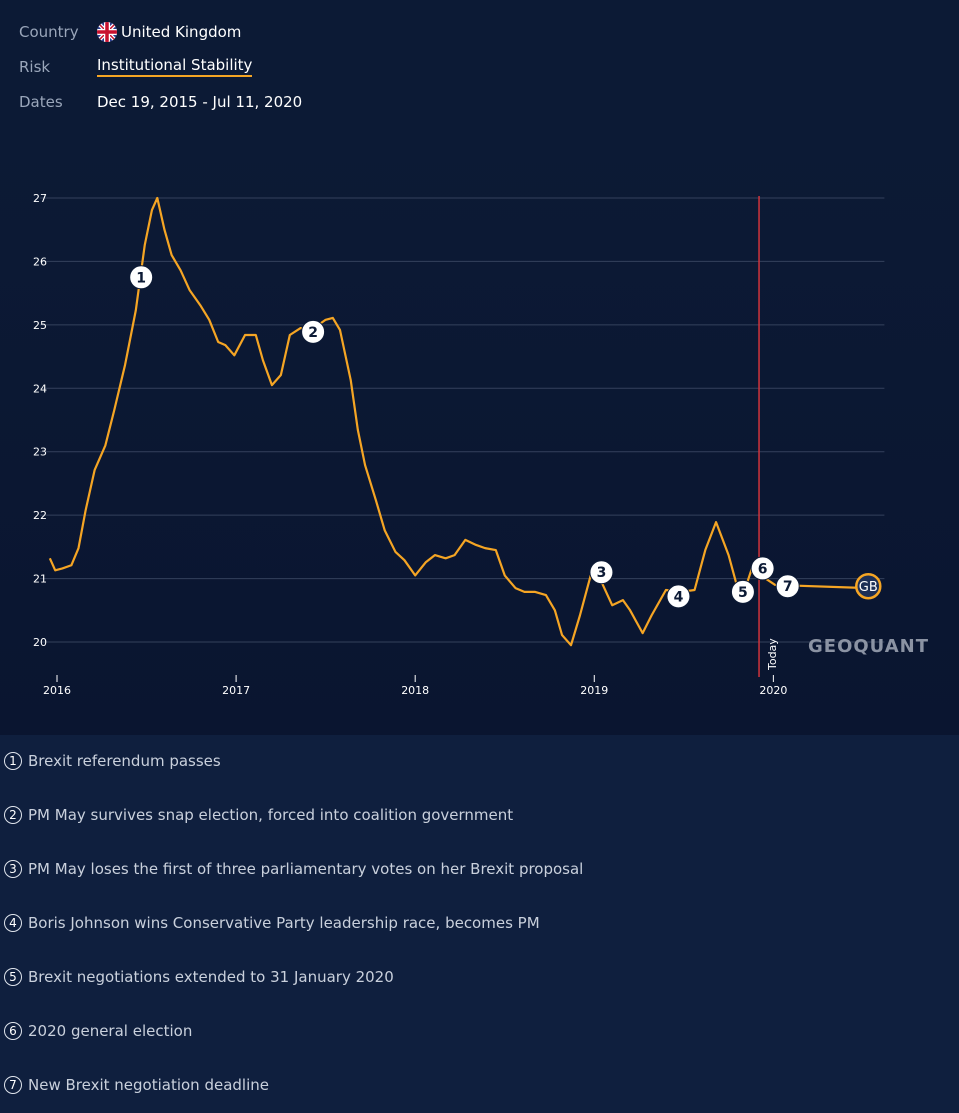 This screenshot has height=1113, width=959. What do you see at coordinates (200, 101) in the screenshot?
I see `field-value: Dec 19, 2015 - Jul 11, 2020` at bounding box center [200, 101].